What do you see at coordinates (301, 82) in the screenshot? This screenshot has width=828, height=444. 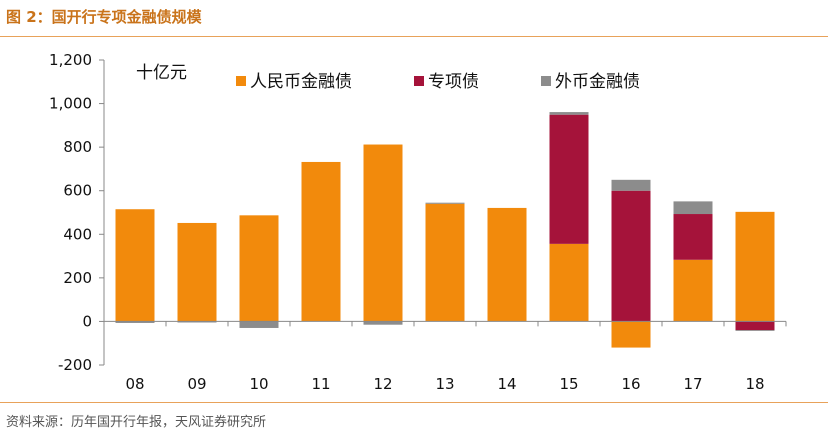 I see `legend-label: 人民币金融债` at bounding box center [301, 82].